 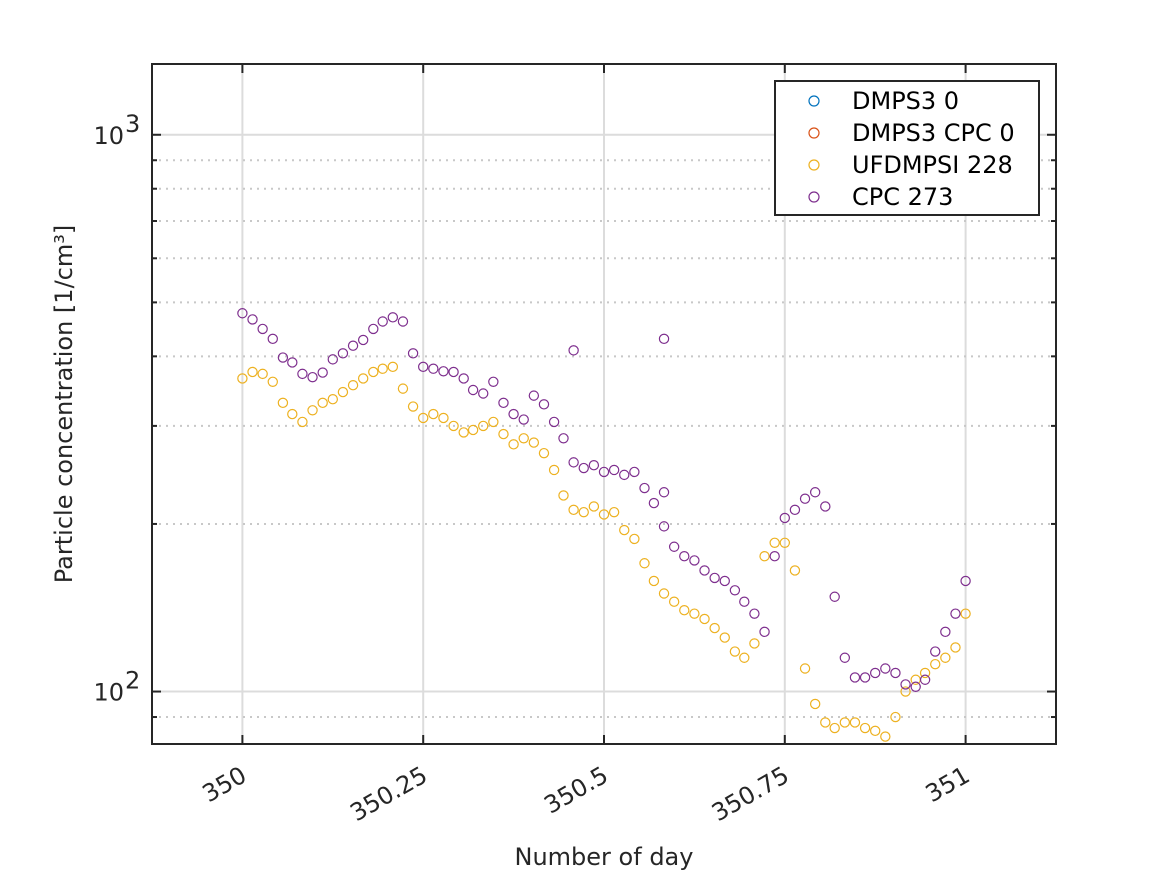 I want to click on y-tick-base: 10, so click(x=108, y=693).